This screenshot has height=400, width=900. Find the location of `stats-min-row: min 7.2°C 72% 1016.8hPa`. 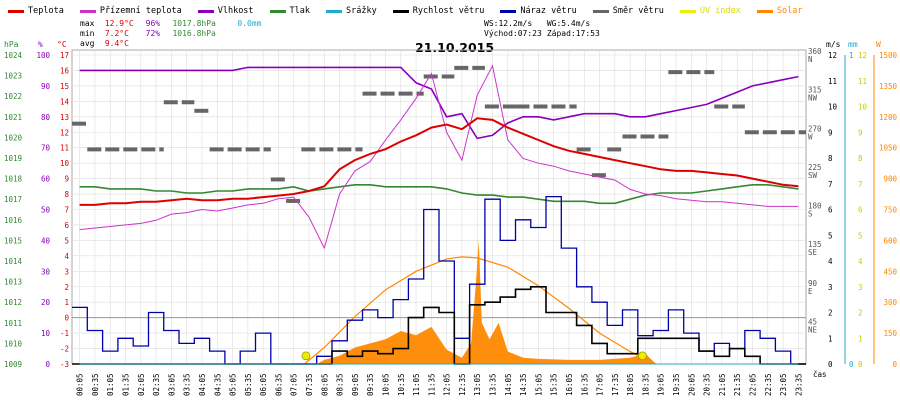

stats-min-row: min 7.2°C 72% 1016.8hPa is located at coordinates (170, 34).